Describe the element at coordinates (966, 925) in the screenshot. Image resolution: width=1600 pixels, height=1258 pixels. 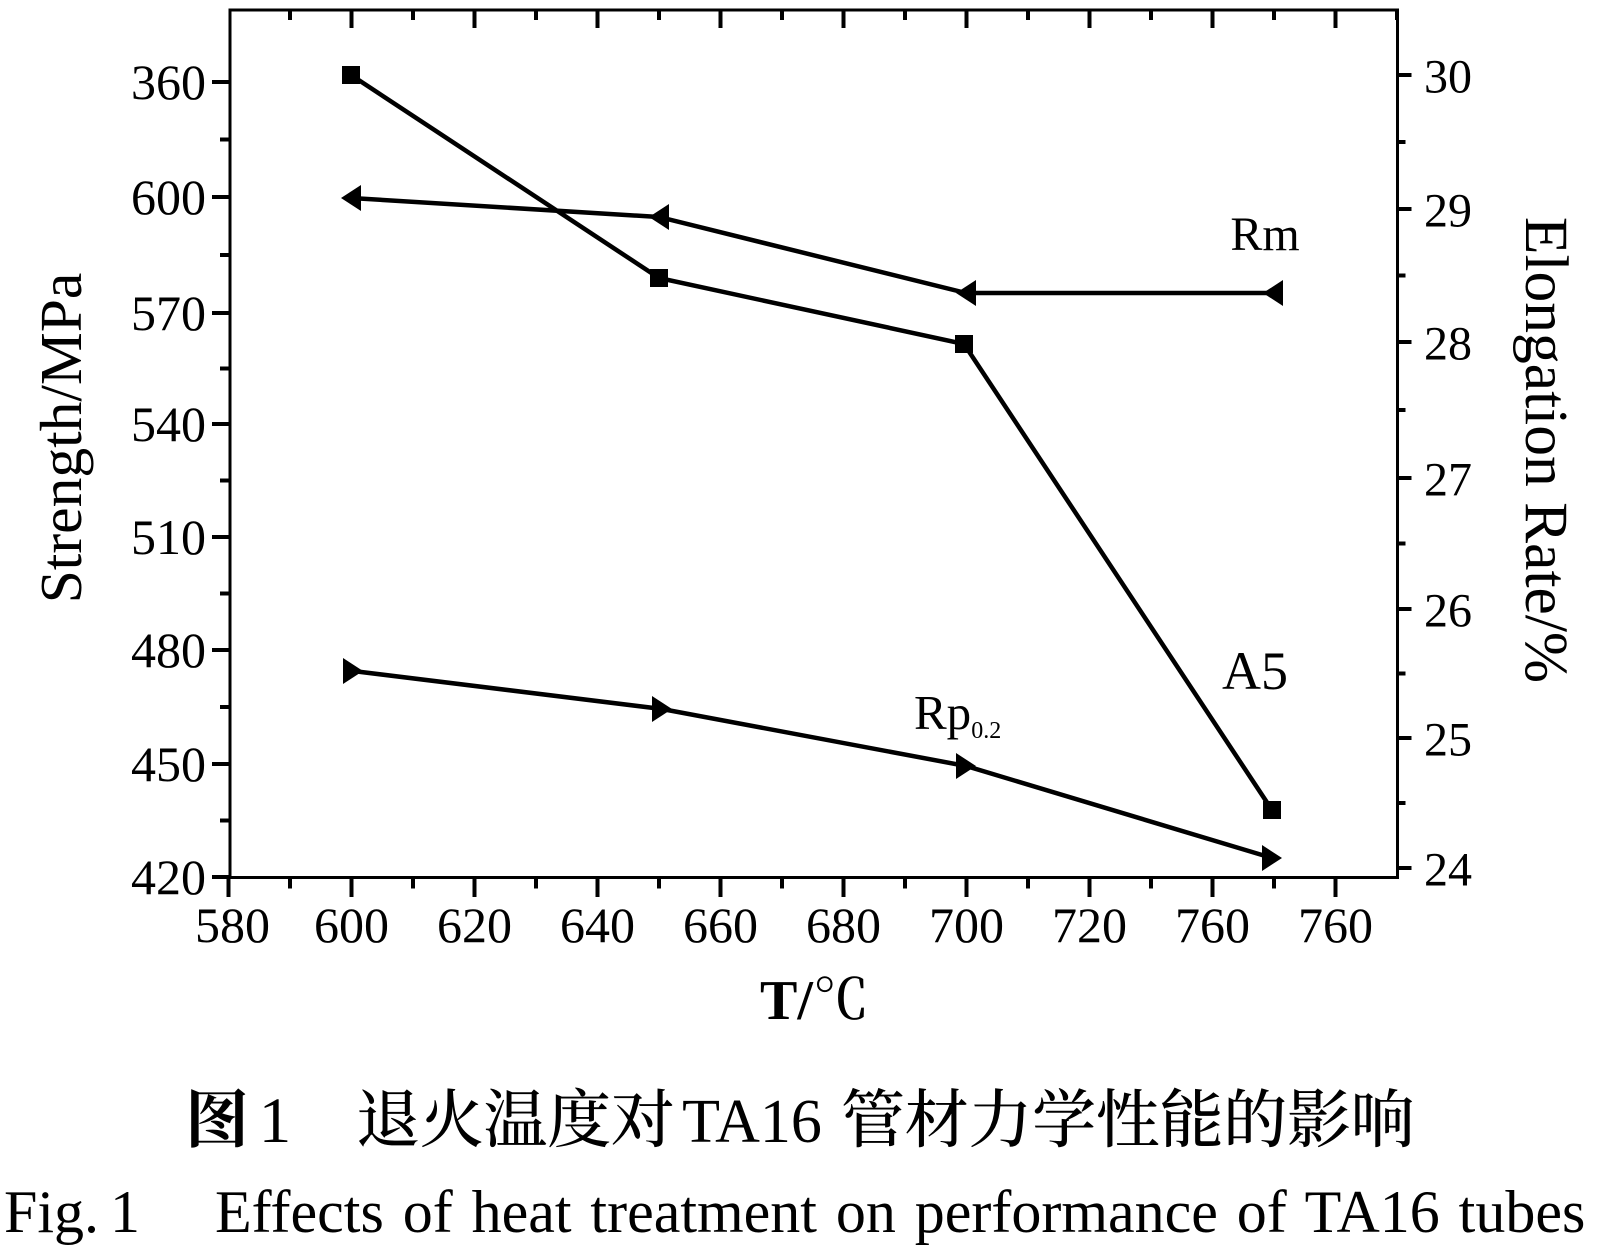
I see `svg-text: 700` at that location.